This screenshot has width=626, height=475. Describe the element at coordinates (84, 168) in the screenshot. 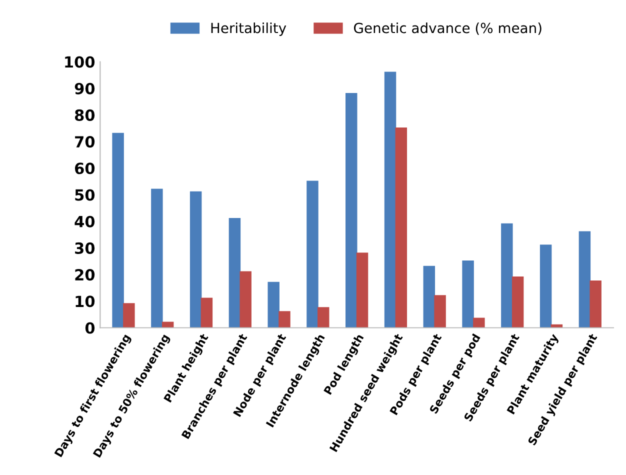

I see `y-tick-label: 60` at that location.